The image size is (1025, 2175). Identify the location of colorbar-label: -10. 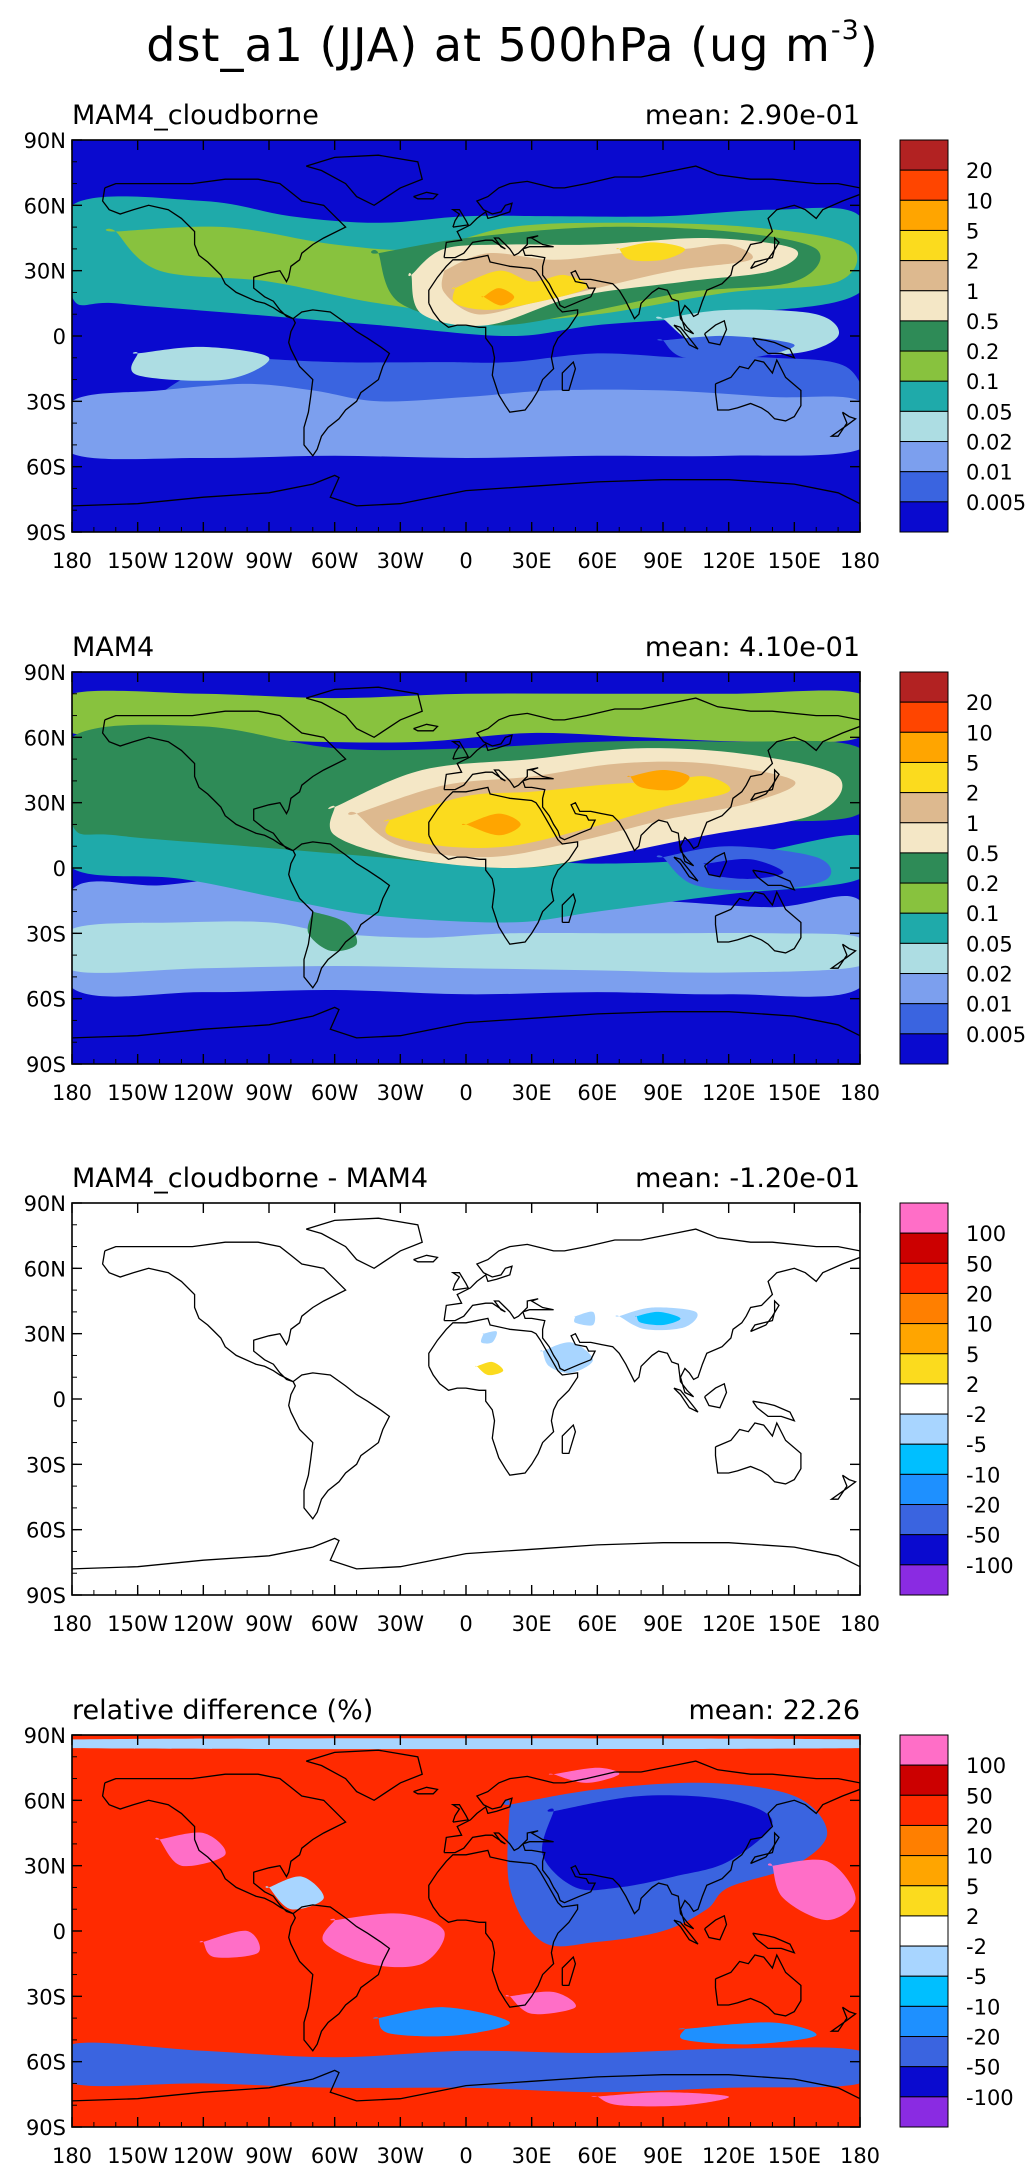
(983, 1475).